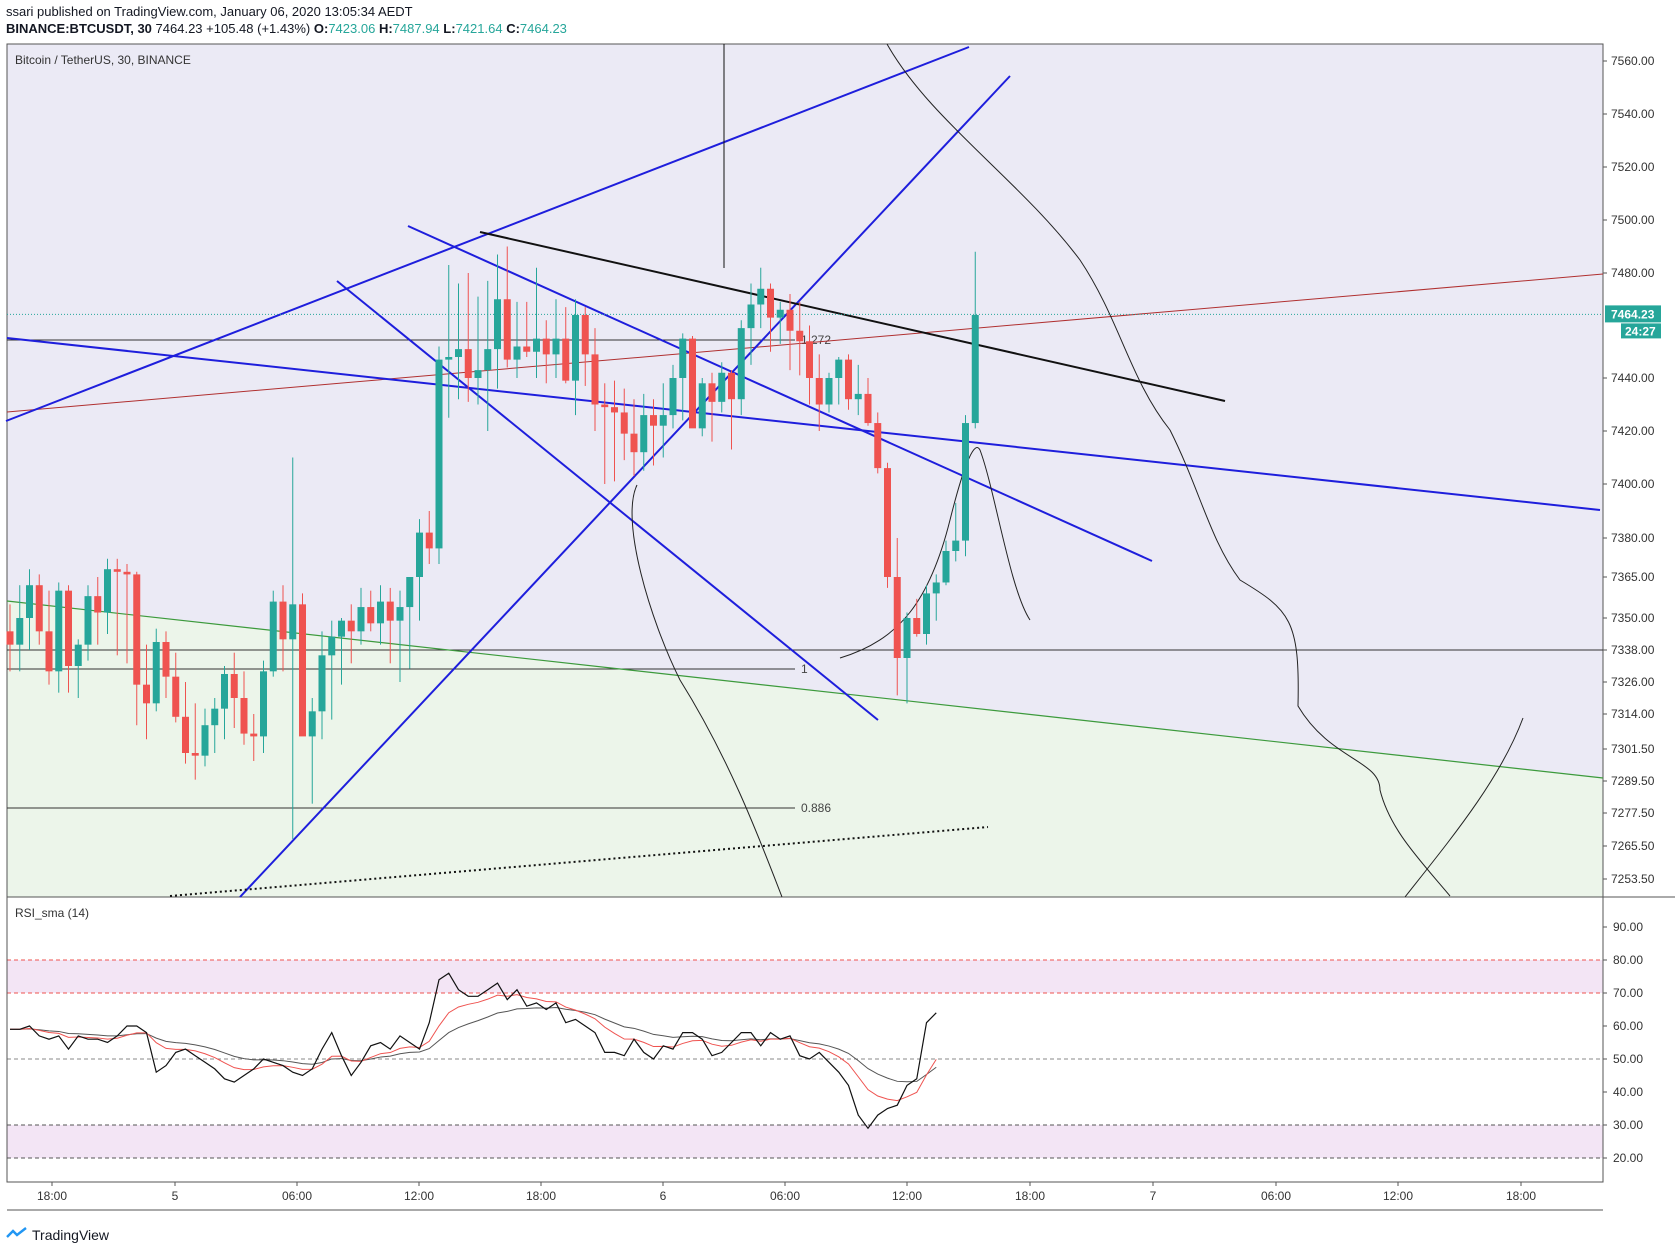 This screenshot has width=1675, height=1250. I want to click on time-tick-label: 12:00, so click(419, 1196).